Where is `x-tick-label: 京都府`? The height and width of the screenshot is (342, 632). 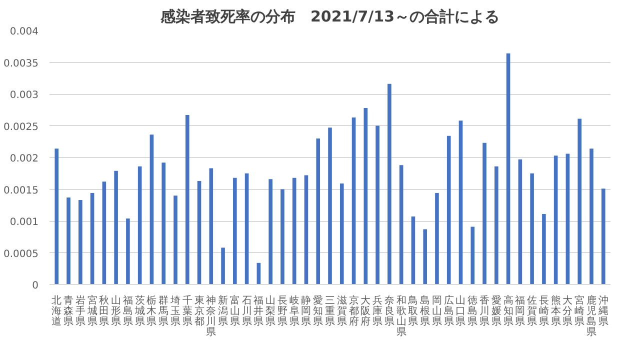
x-tick-label: 京都府 is located at coordinates (353, 311).